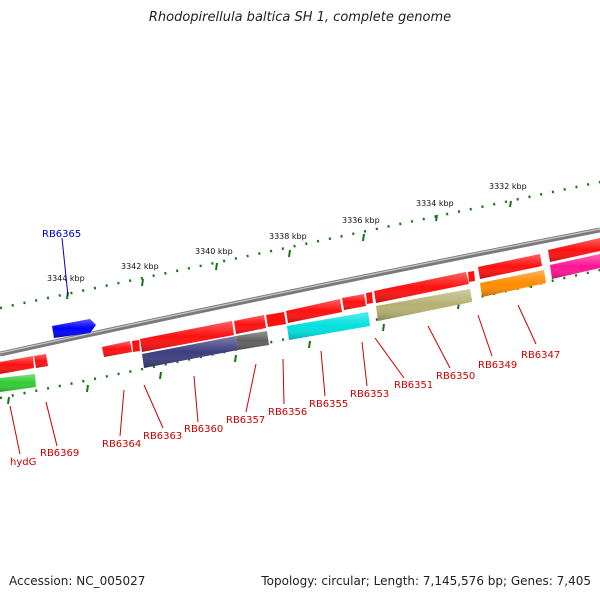 This screenshot has width=600, height=600. What do you see at coordinates (497, 365) in the screenshot?
I see `gene-label: RB6349` at bounding box center [497, 365].